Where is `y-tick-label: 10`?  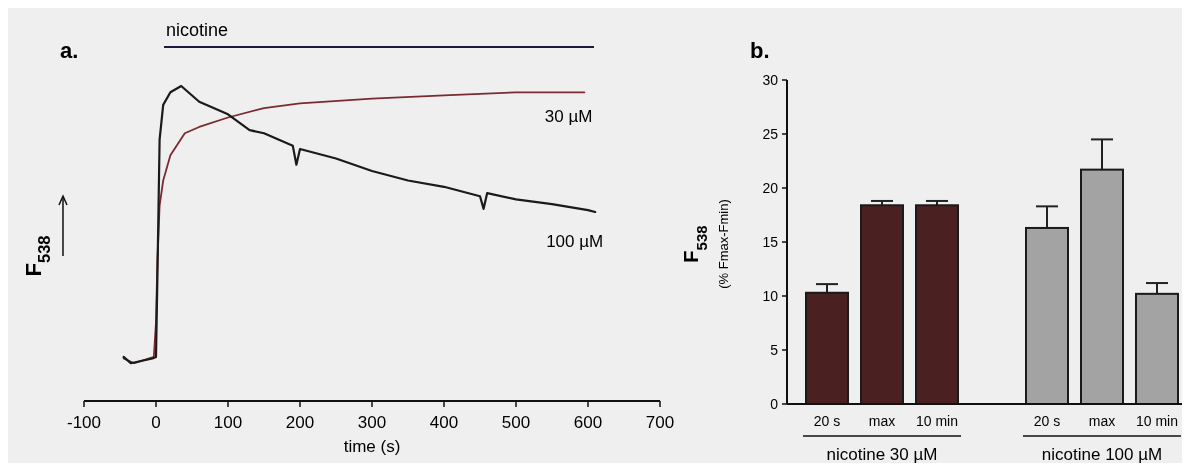 y-tick-label: 10 is located at coordinates (770, 296).